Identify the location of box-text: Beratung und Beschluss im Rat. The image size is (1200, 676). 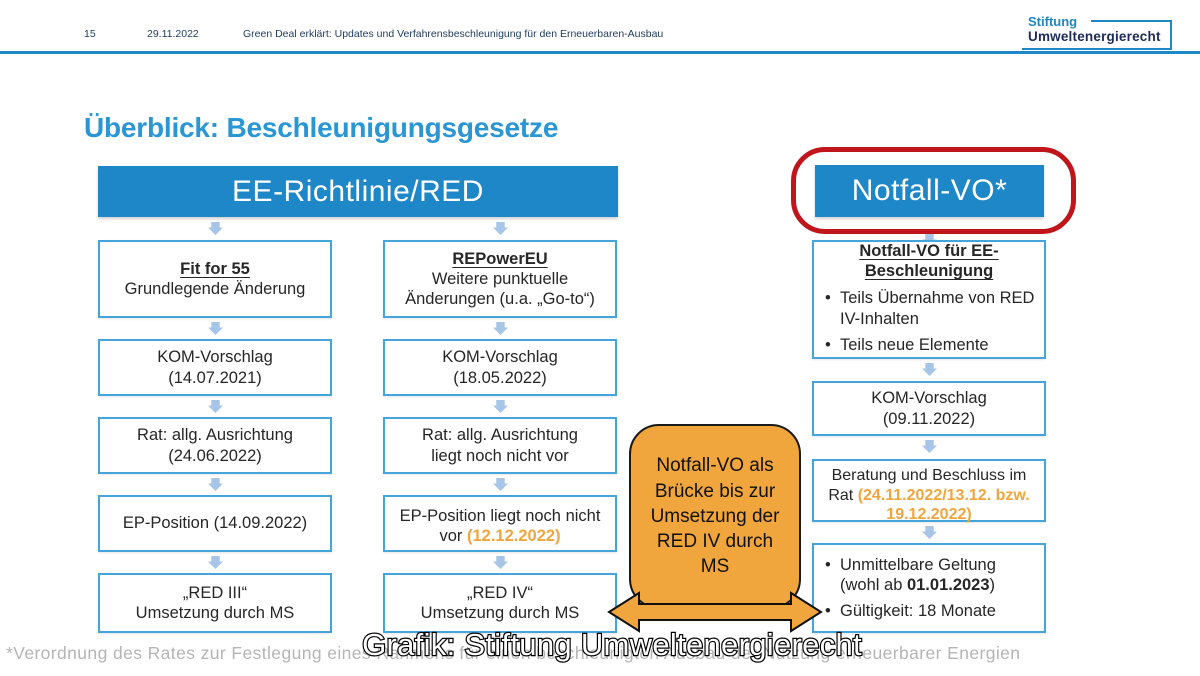
(927, 485).